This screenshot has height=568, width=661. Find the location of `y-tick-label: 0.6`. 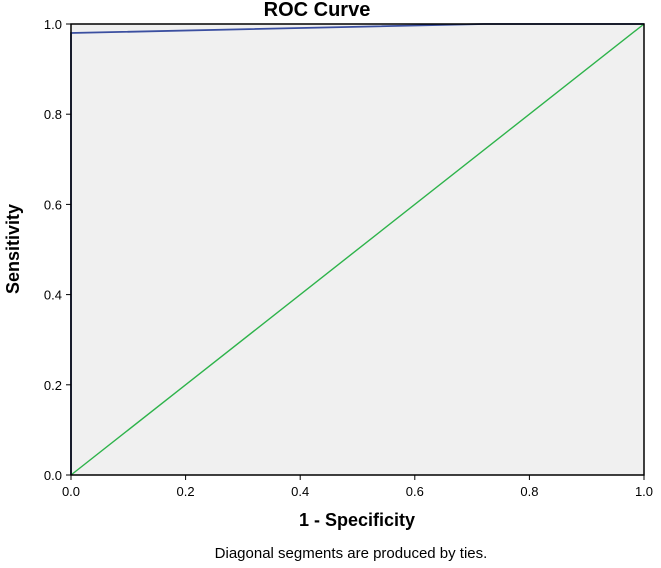

y-tick-label: 0.6 is located at coordinates (53, 204).